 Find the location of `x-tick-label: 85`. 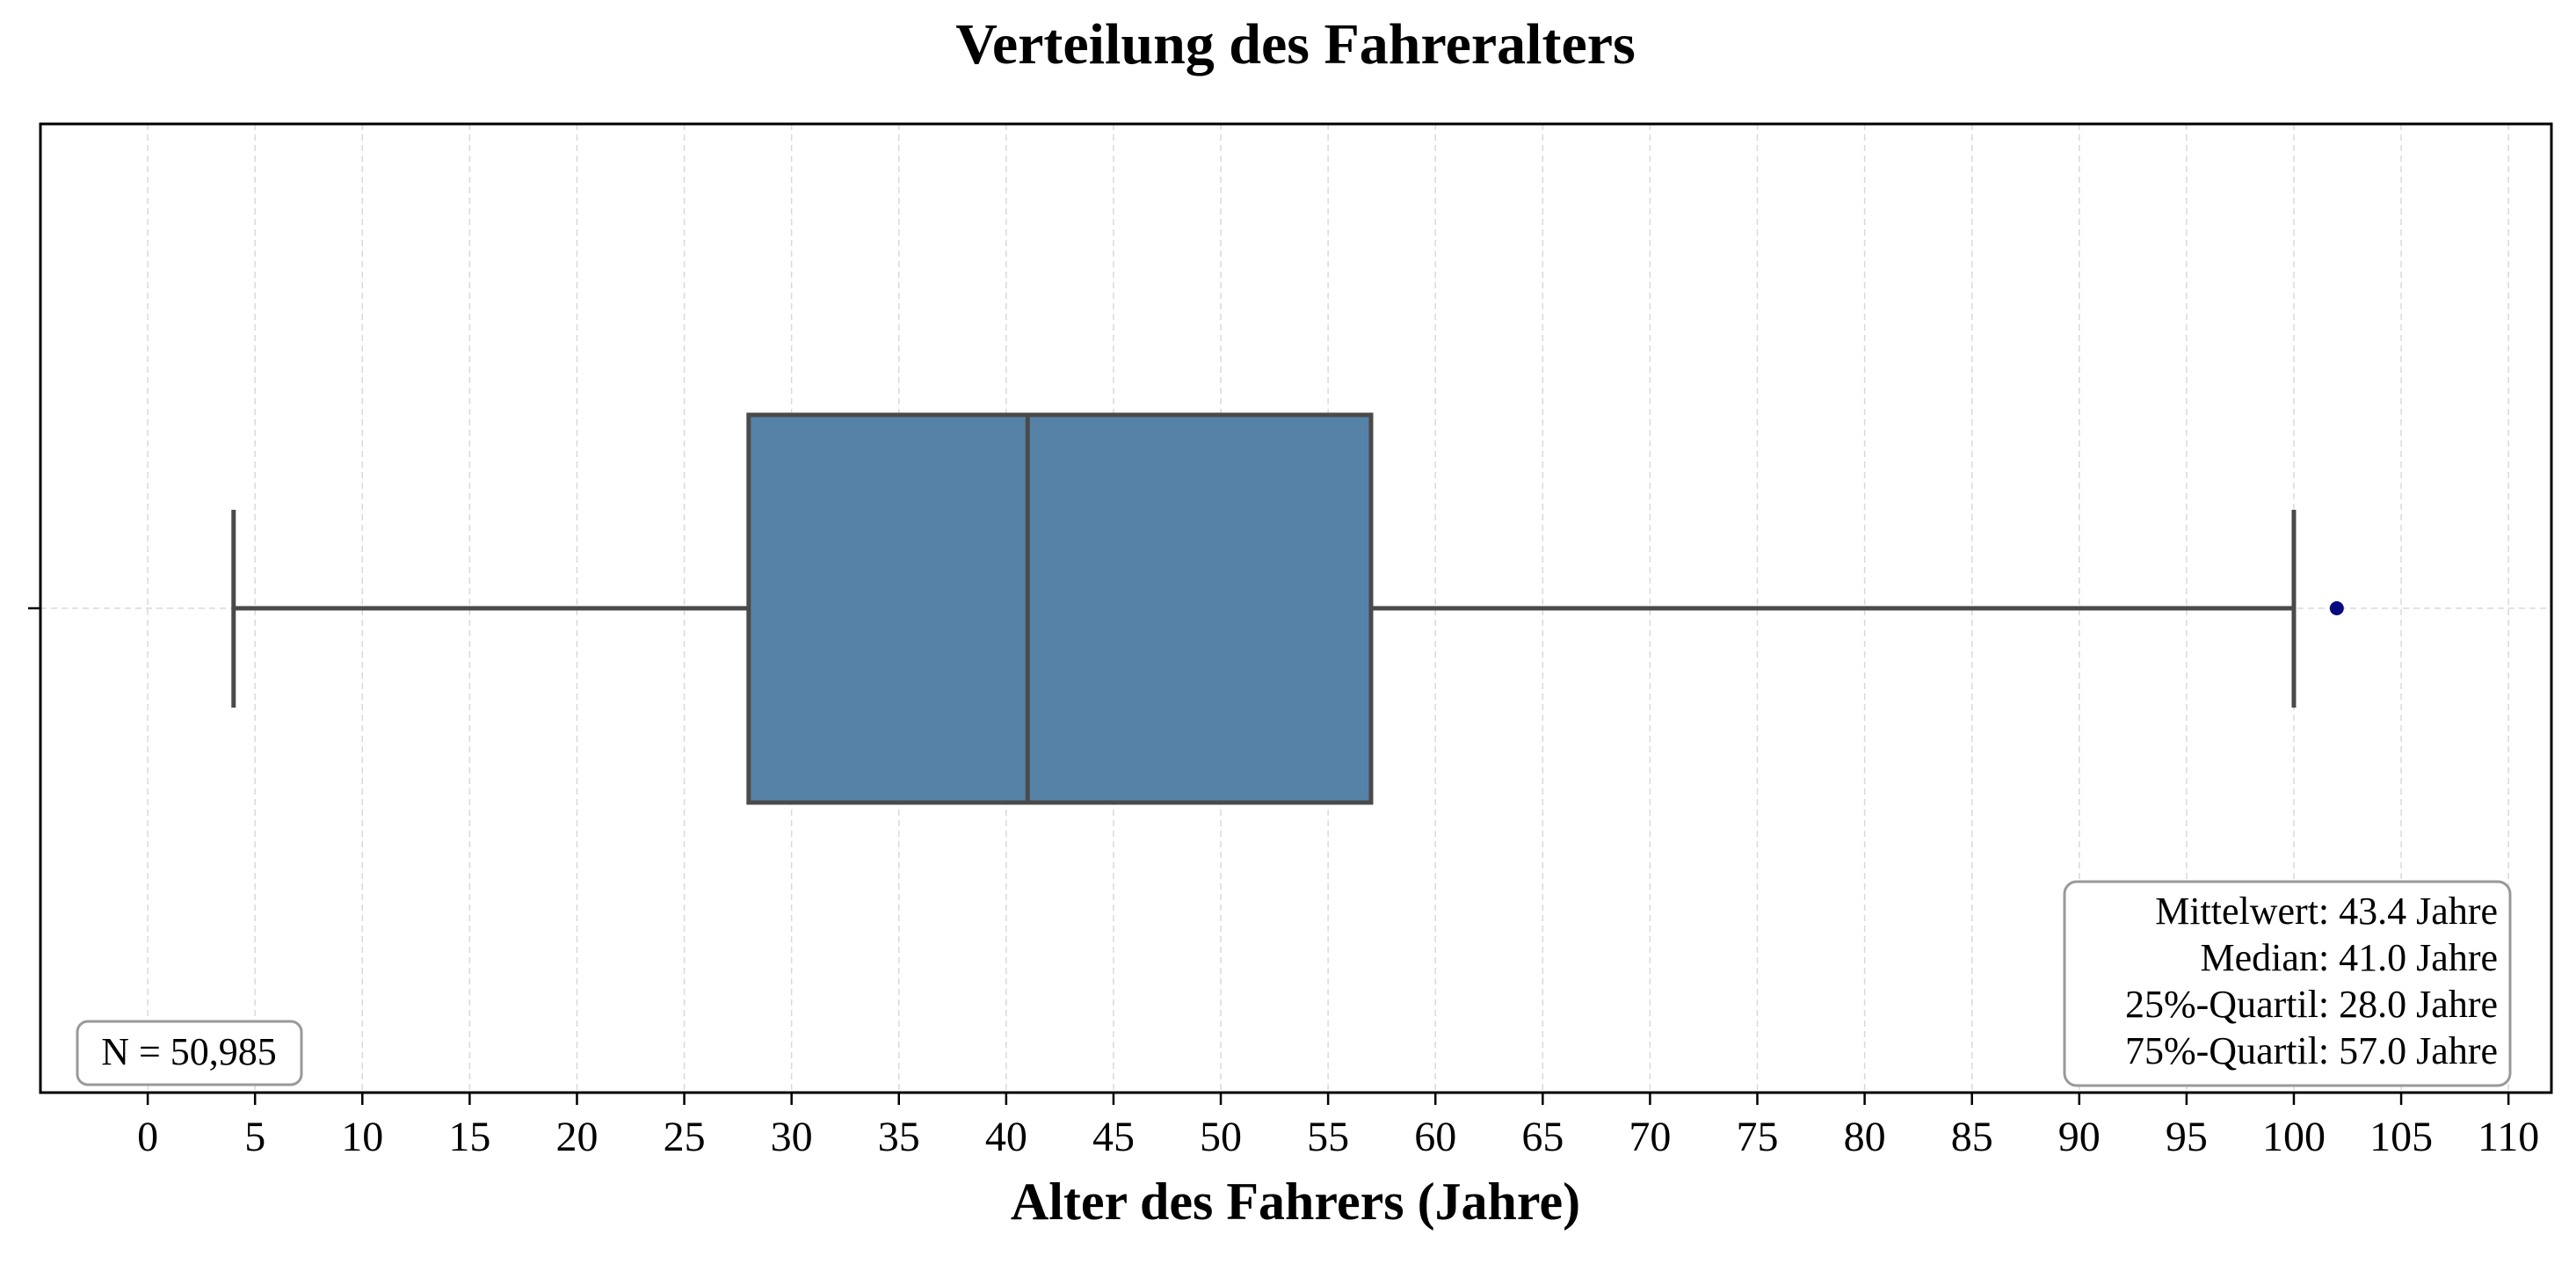

x-tick-label: 85 is located at coordinates (1972, 1137).